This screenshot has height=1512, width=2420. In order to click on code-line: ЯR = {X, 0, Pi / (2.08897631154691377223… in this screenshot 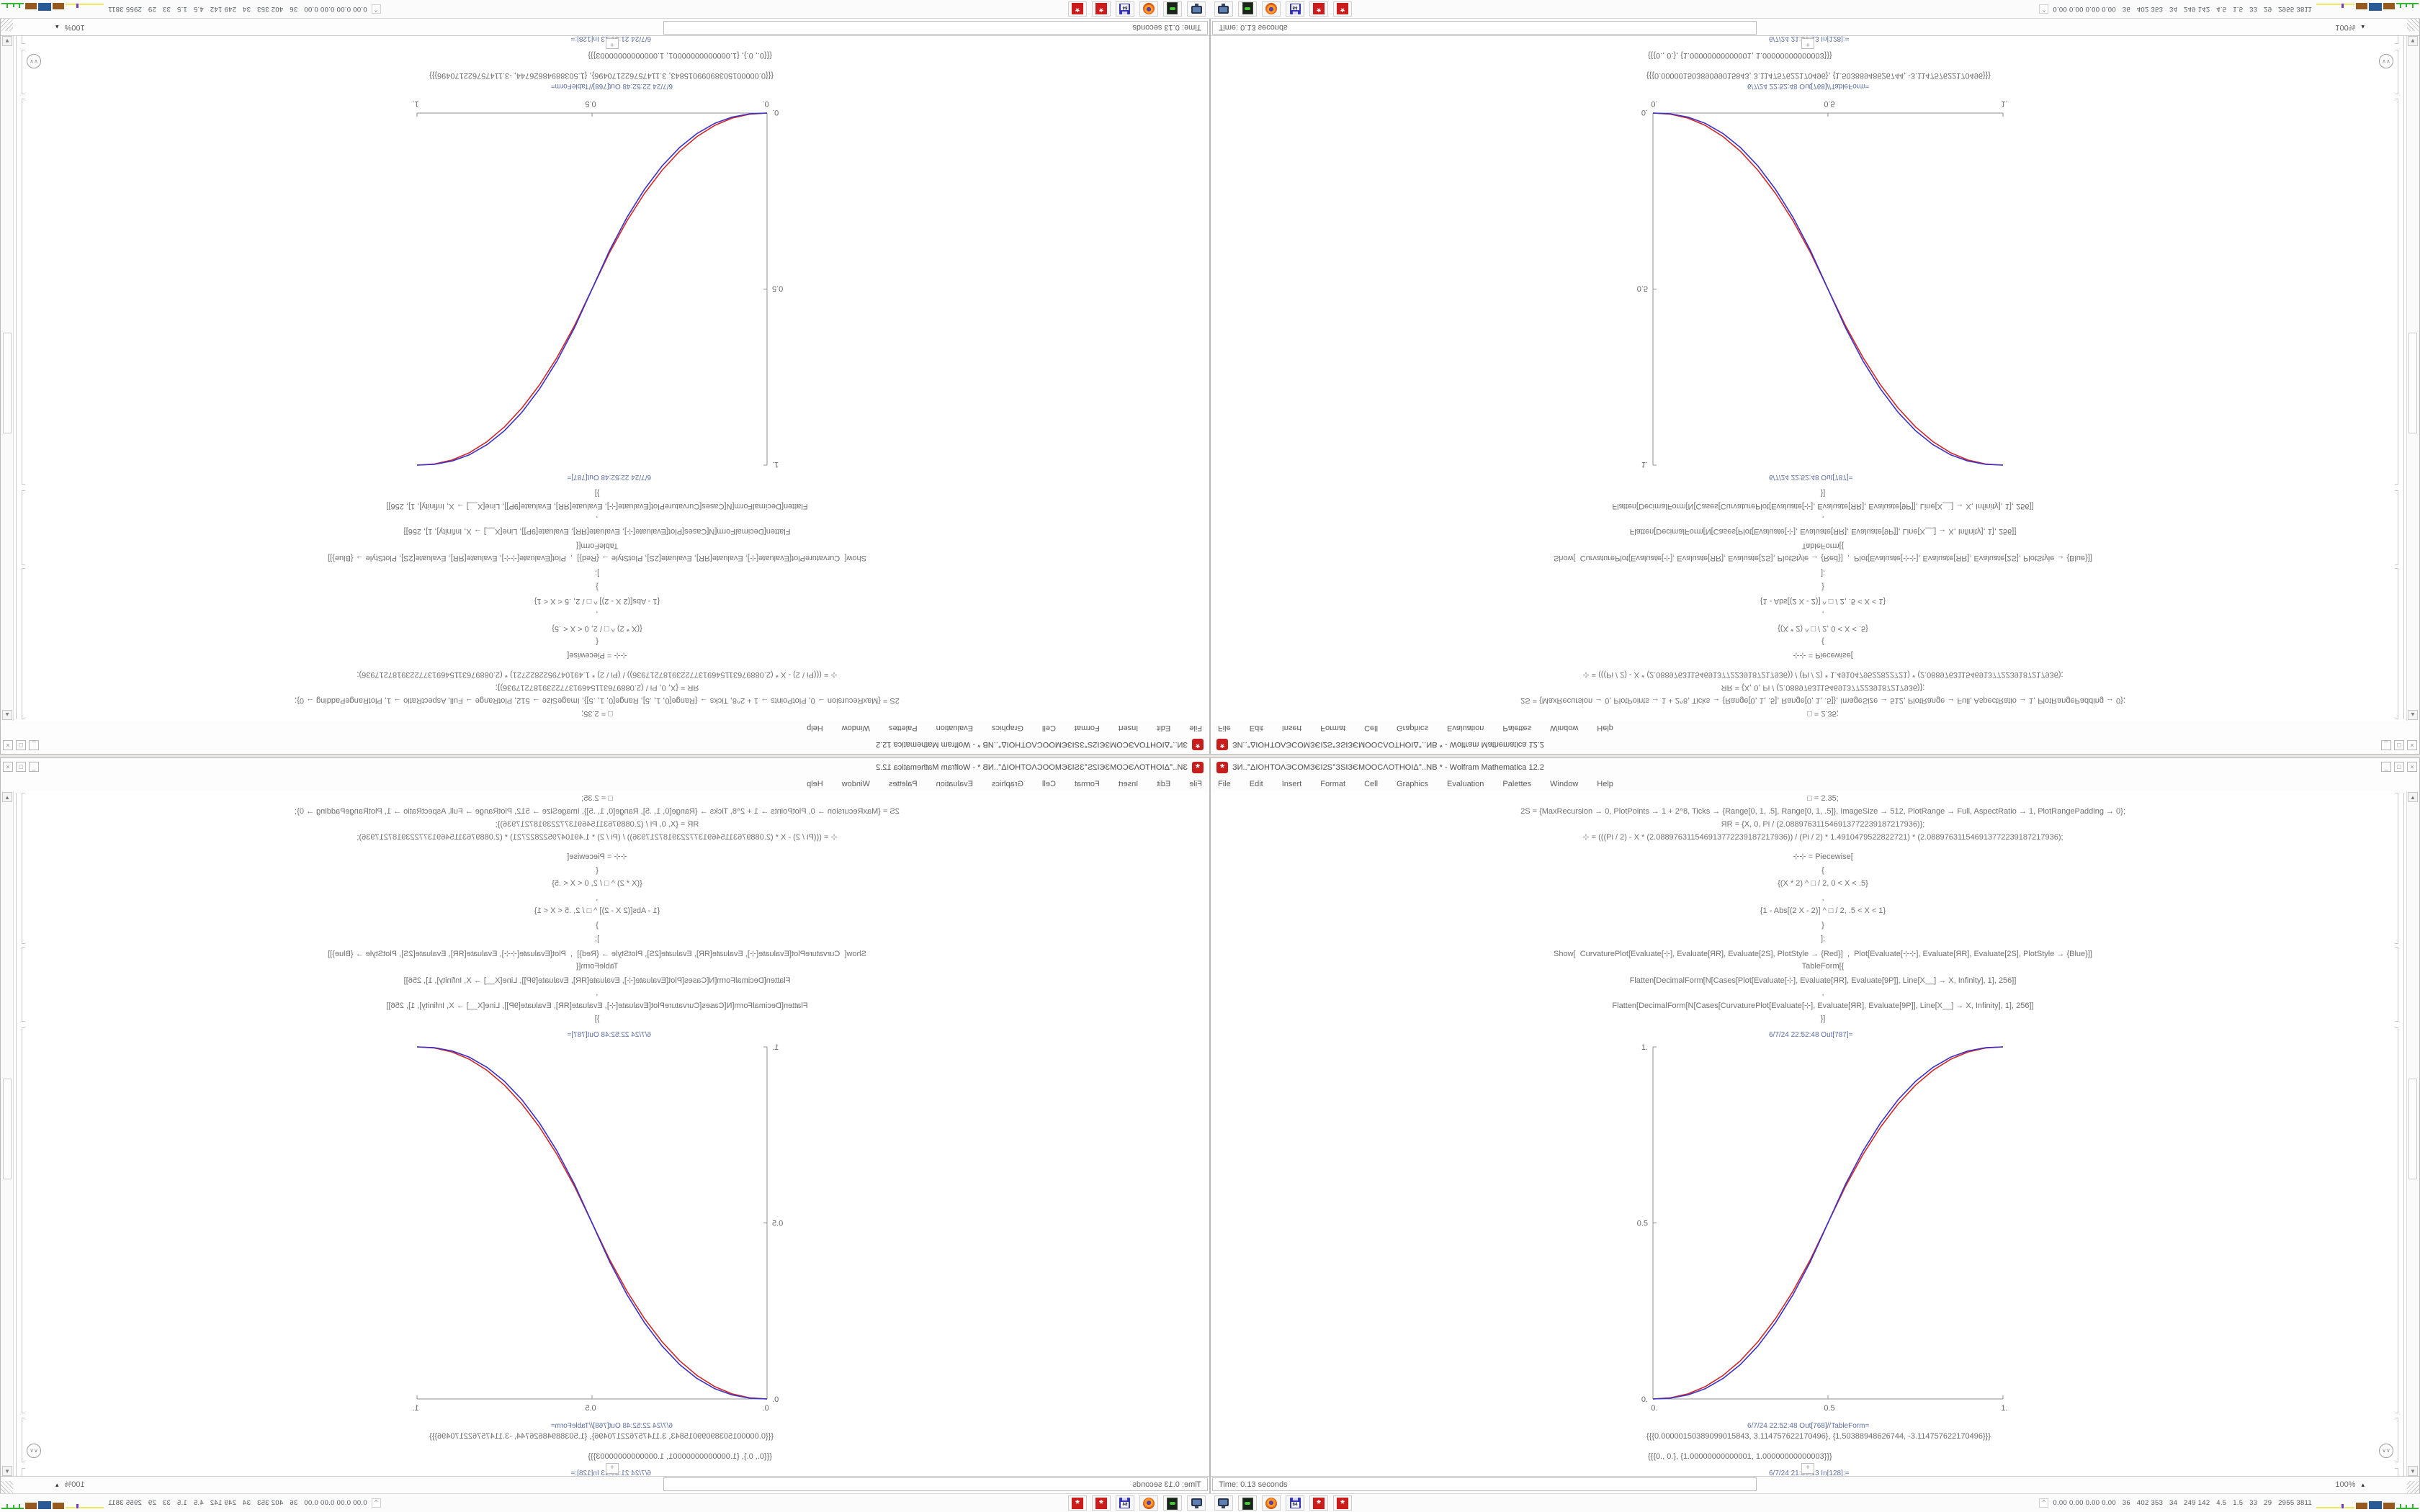, I will do `click(597, 687)`.